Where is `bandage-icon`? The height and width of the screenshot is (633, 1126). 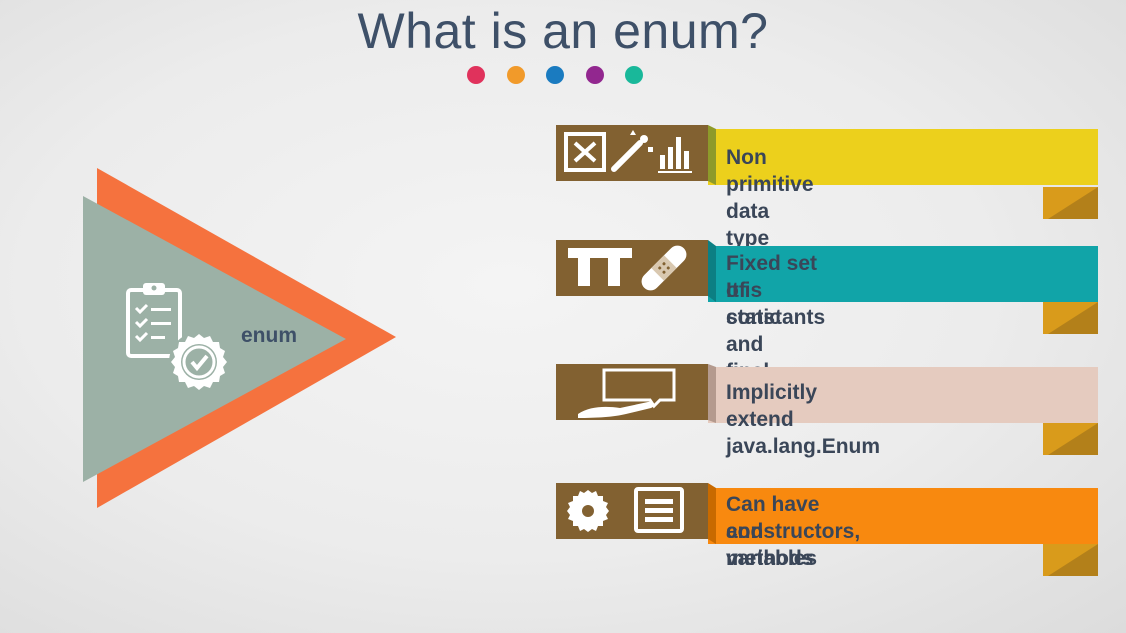 bandage-icon is located at coordinates (664, 268).